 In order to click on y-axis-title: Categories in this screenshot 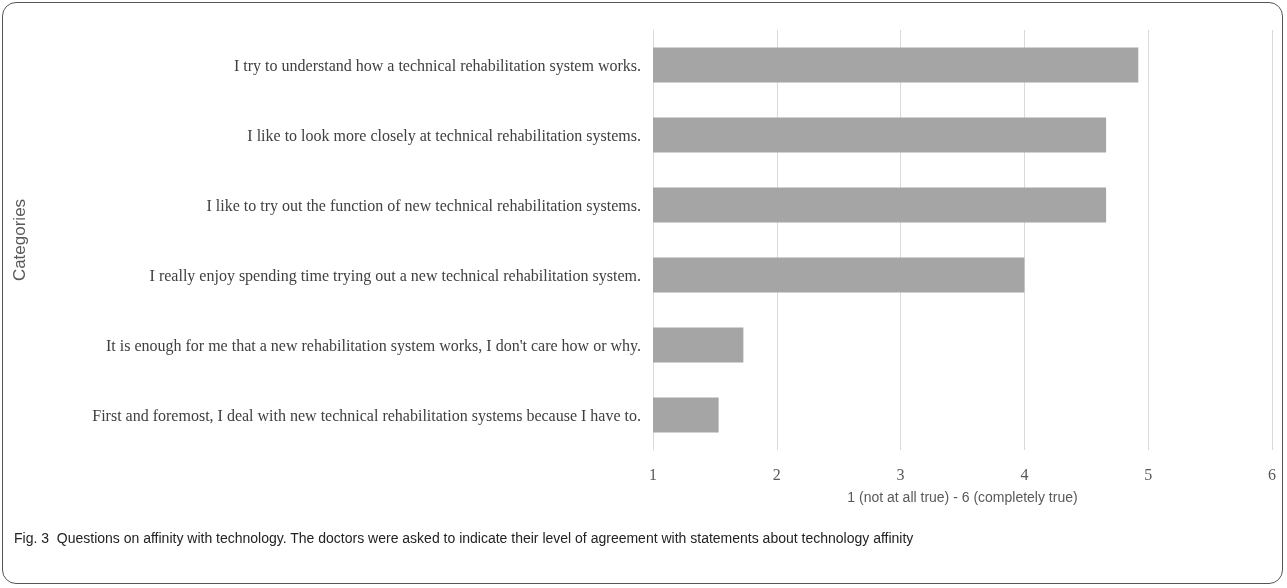, I will do `click(19, 240)`.